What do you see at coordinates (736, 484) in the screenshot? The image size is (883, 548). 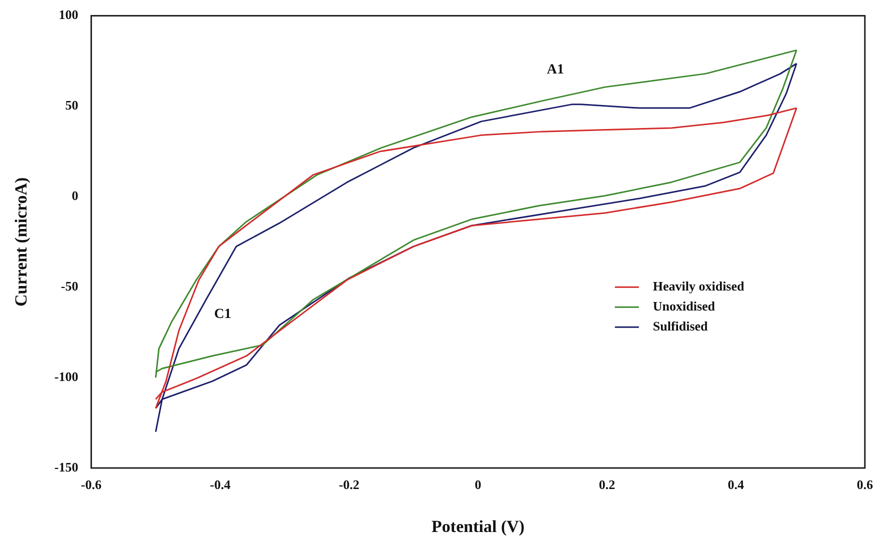 I see `x-tick-label: 0.4` at bounding box center [736, 484].